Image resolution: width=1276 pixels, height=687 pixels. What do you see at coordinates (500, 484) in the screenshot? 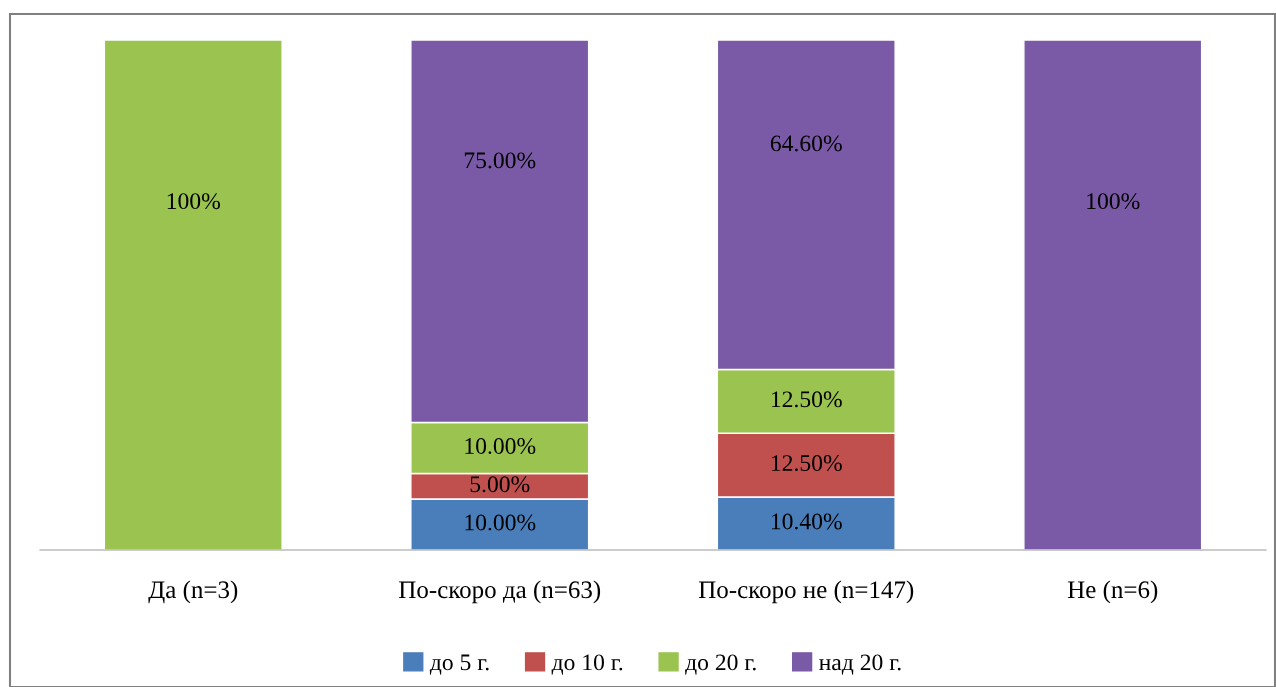
I see `data-label: 5.00%` at bounding box center [500, 484].